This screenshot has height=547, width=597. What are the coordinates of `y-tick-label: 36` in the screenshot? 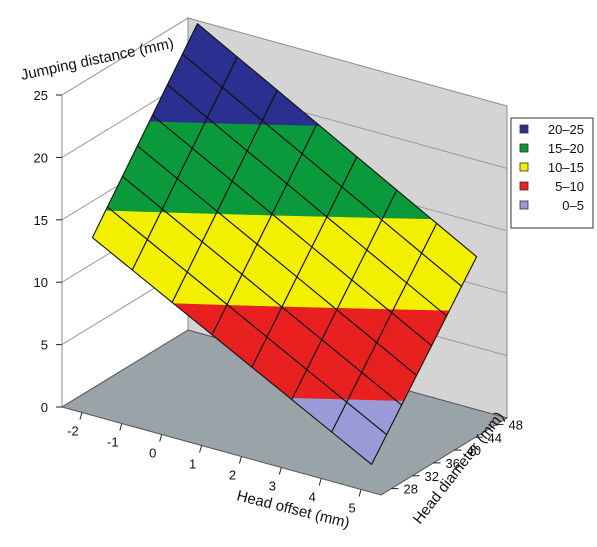 It's located at (453, 463).